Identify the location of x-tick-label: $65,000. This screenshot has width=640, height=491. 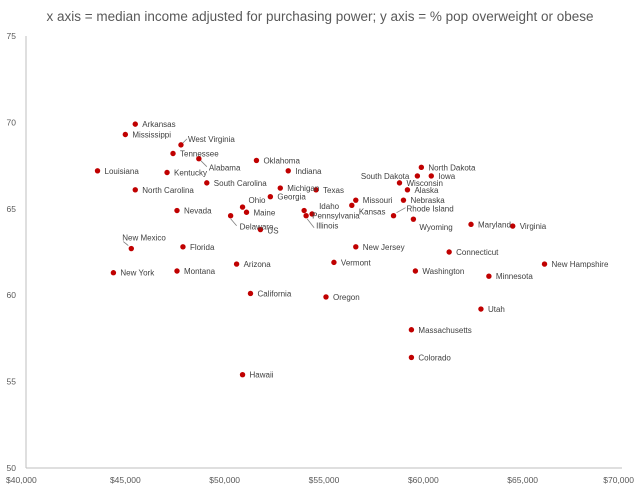
(522, 480).